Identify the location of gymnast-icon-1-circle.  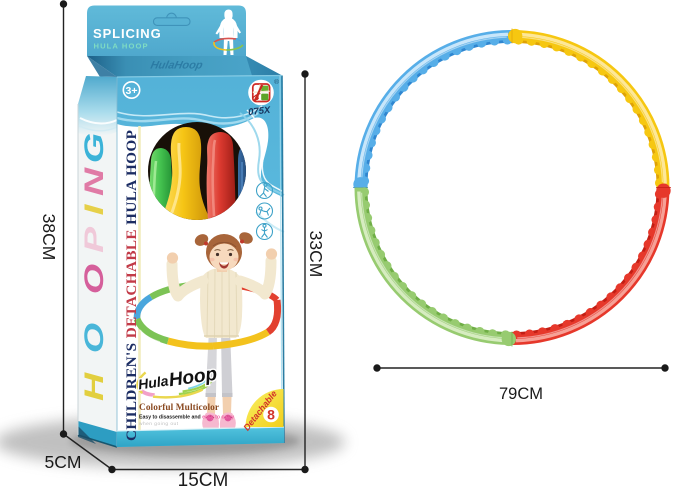
(264, 190).